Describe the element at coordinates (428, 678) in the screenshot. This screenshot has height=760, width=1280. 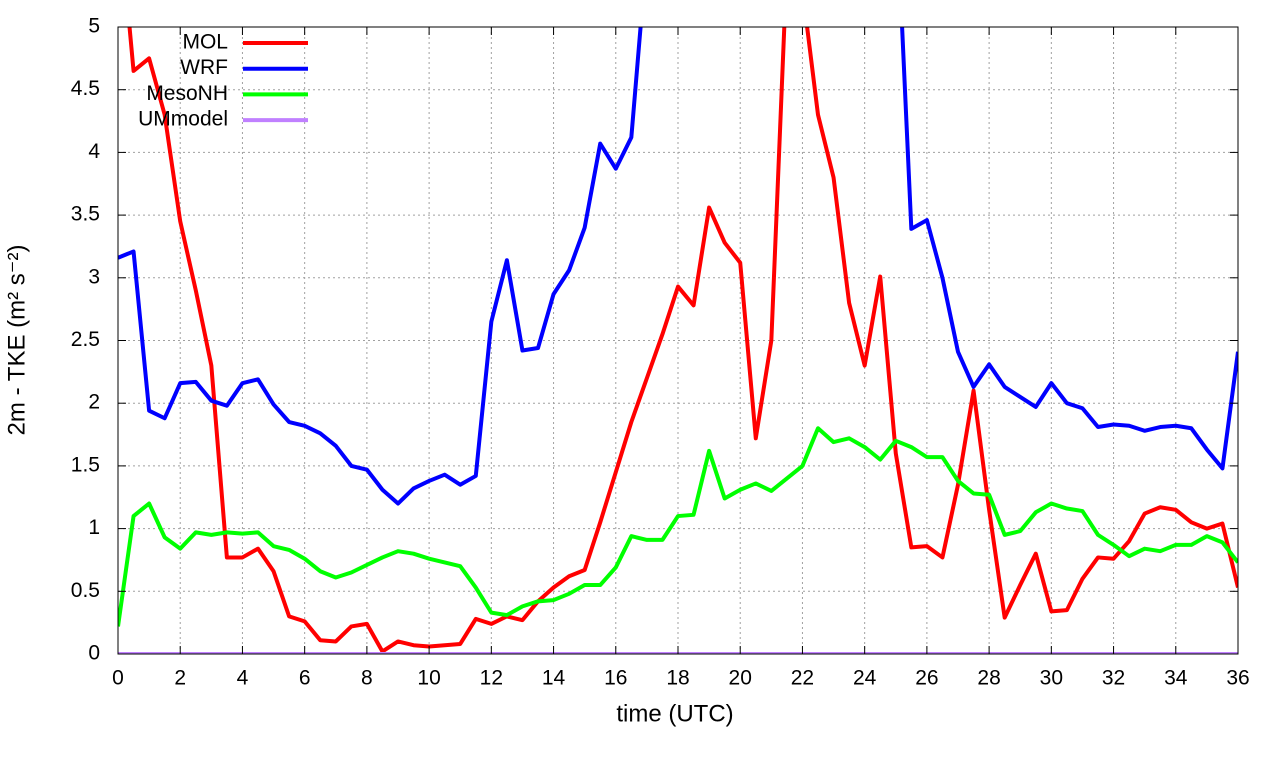
I see `x-tick-label: 10` at that location.